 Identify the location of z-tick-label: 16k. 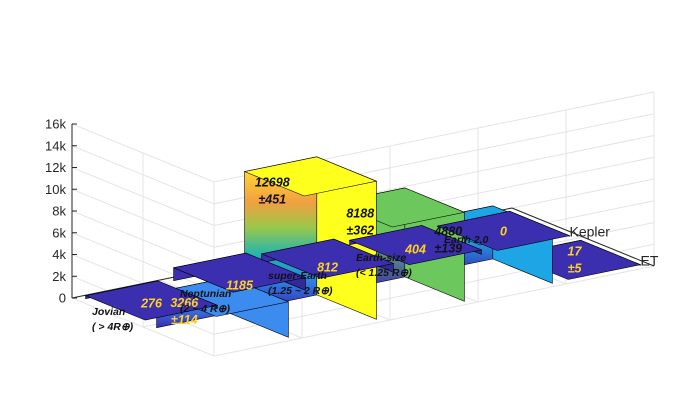
(55, 124).